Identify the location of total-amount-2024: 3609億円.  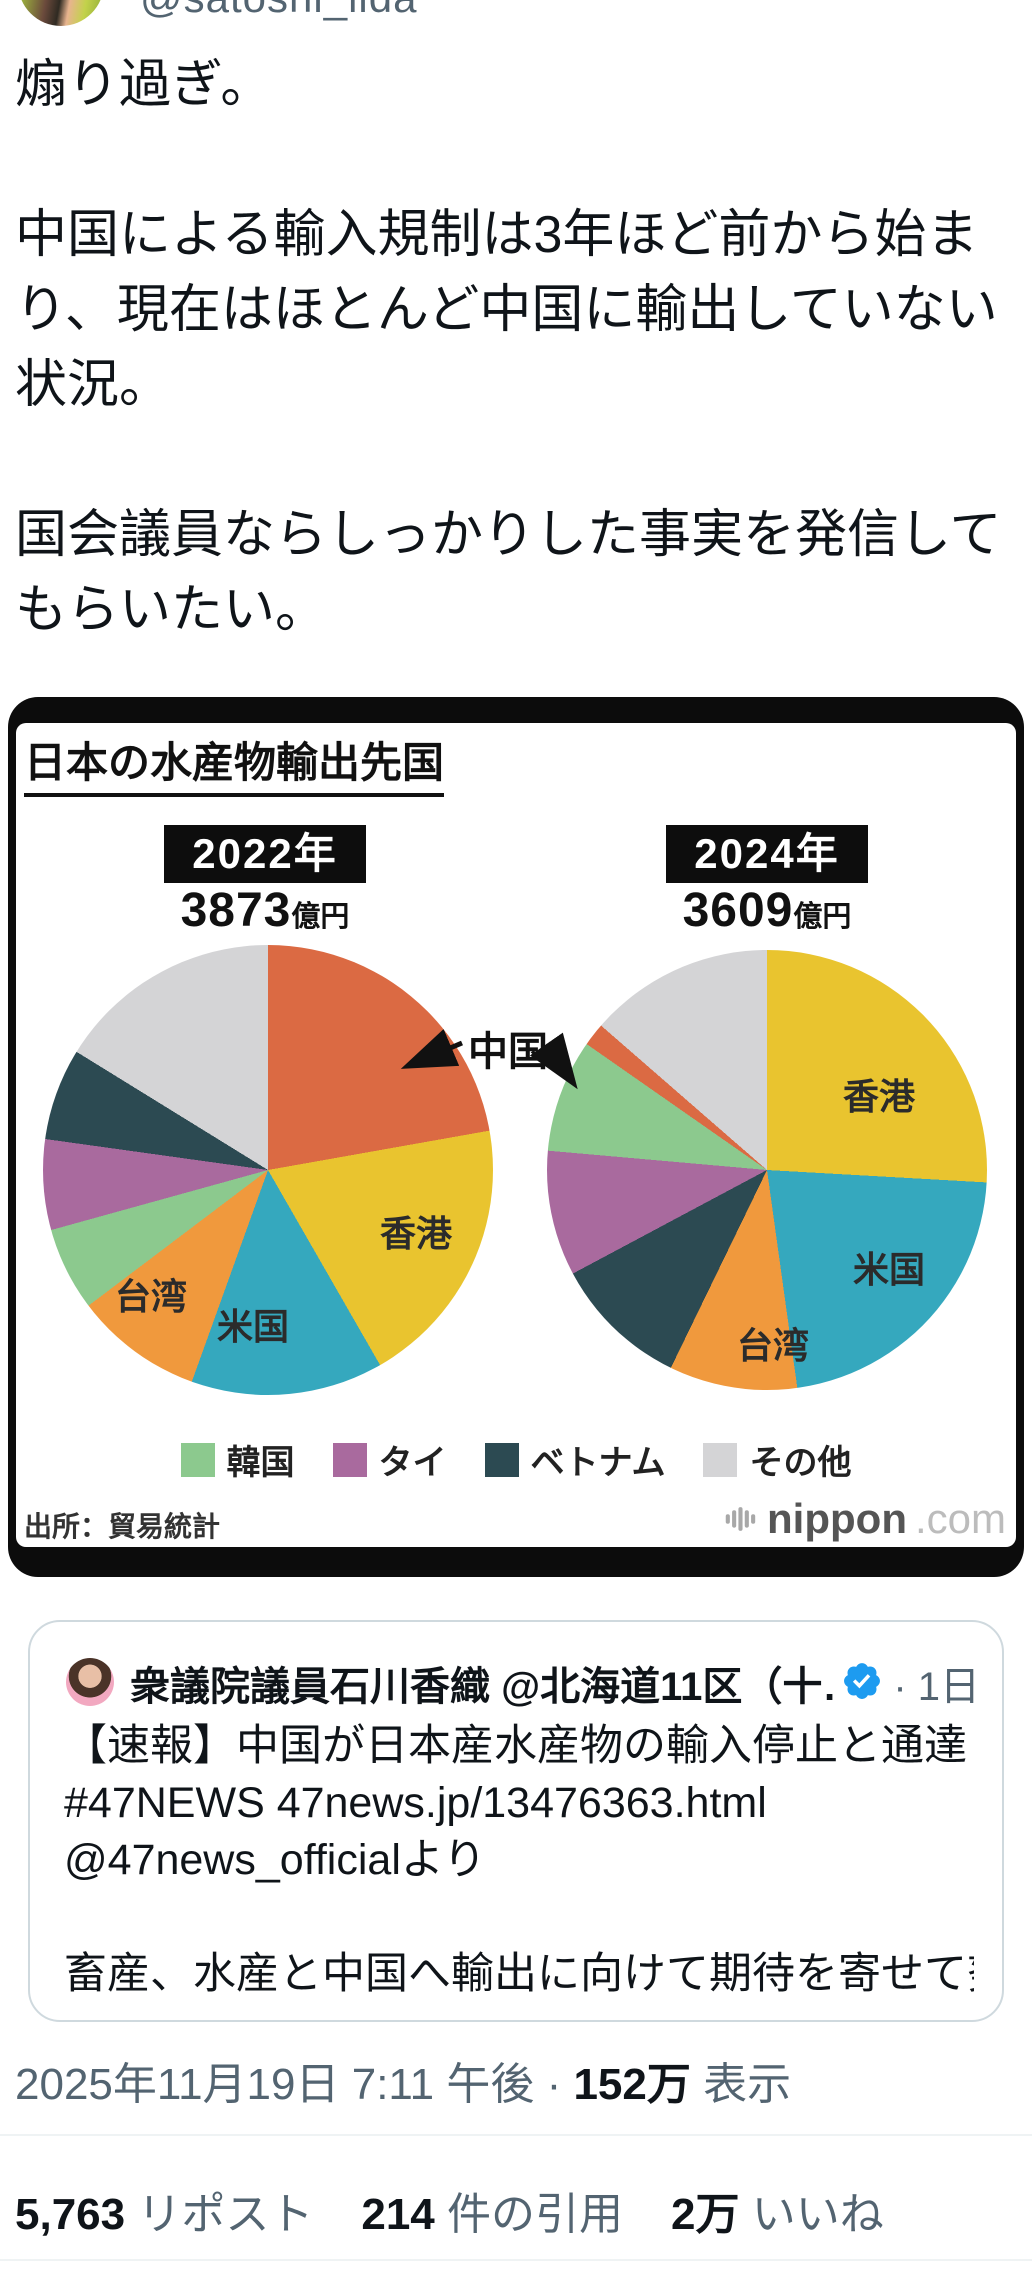
(767, 910).